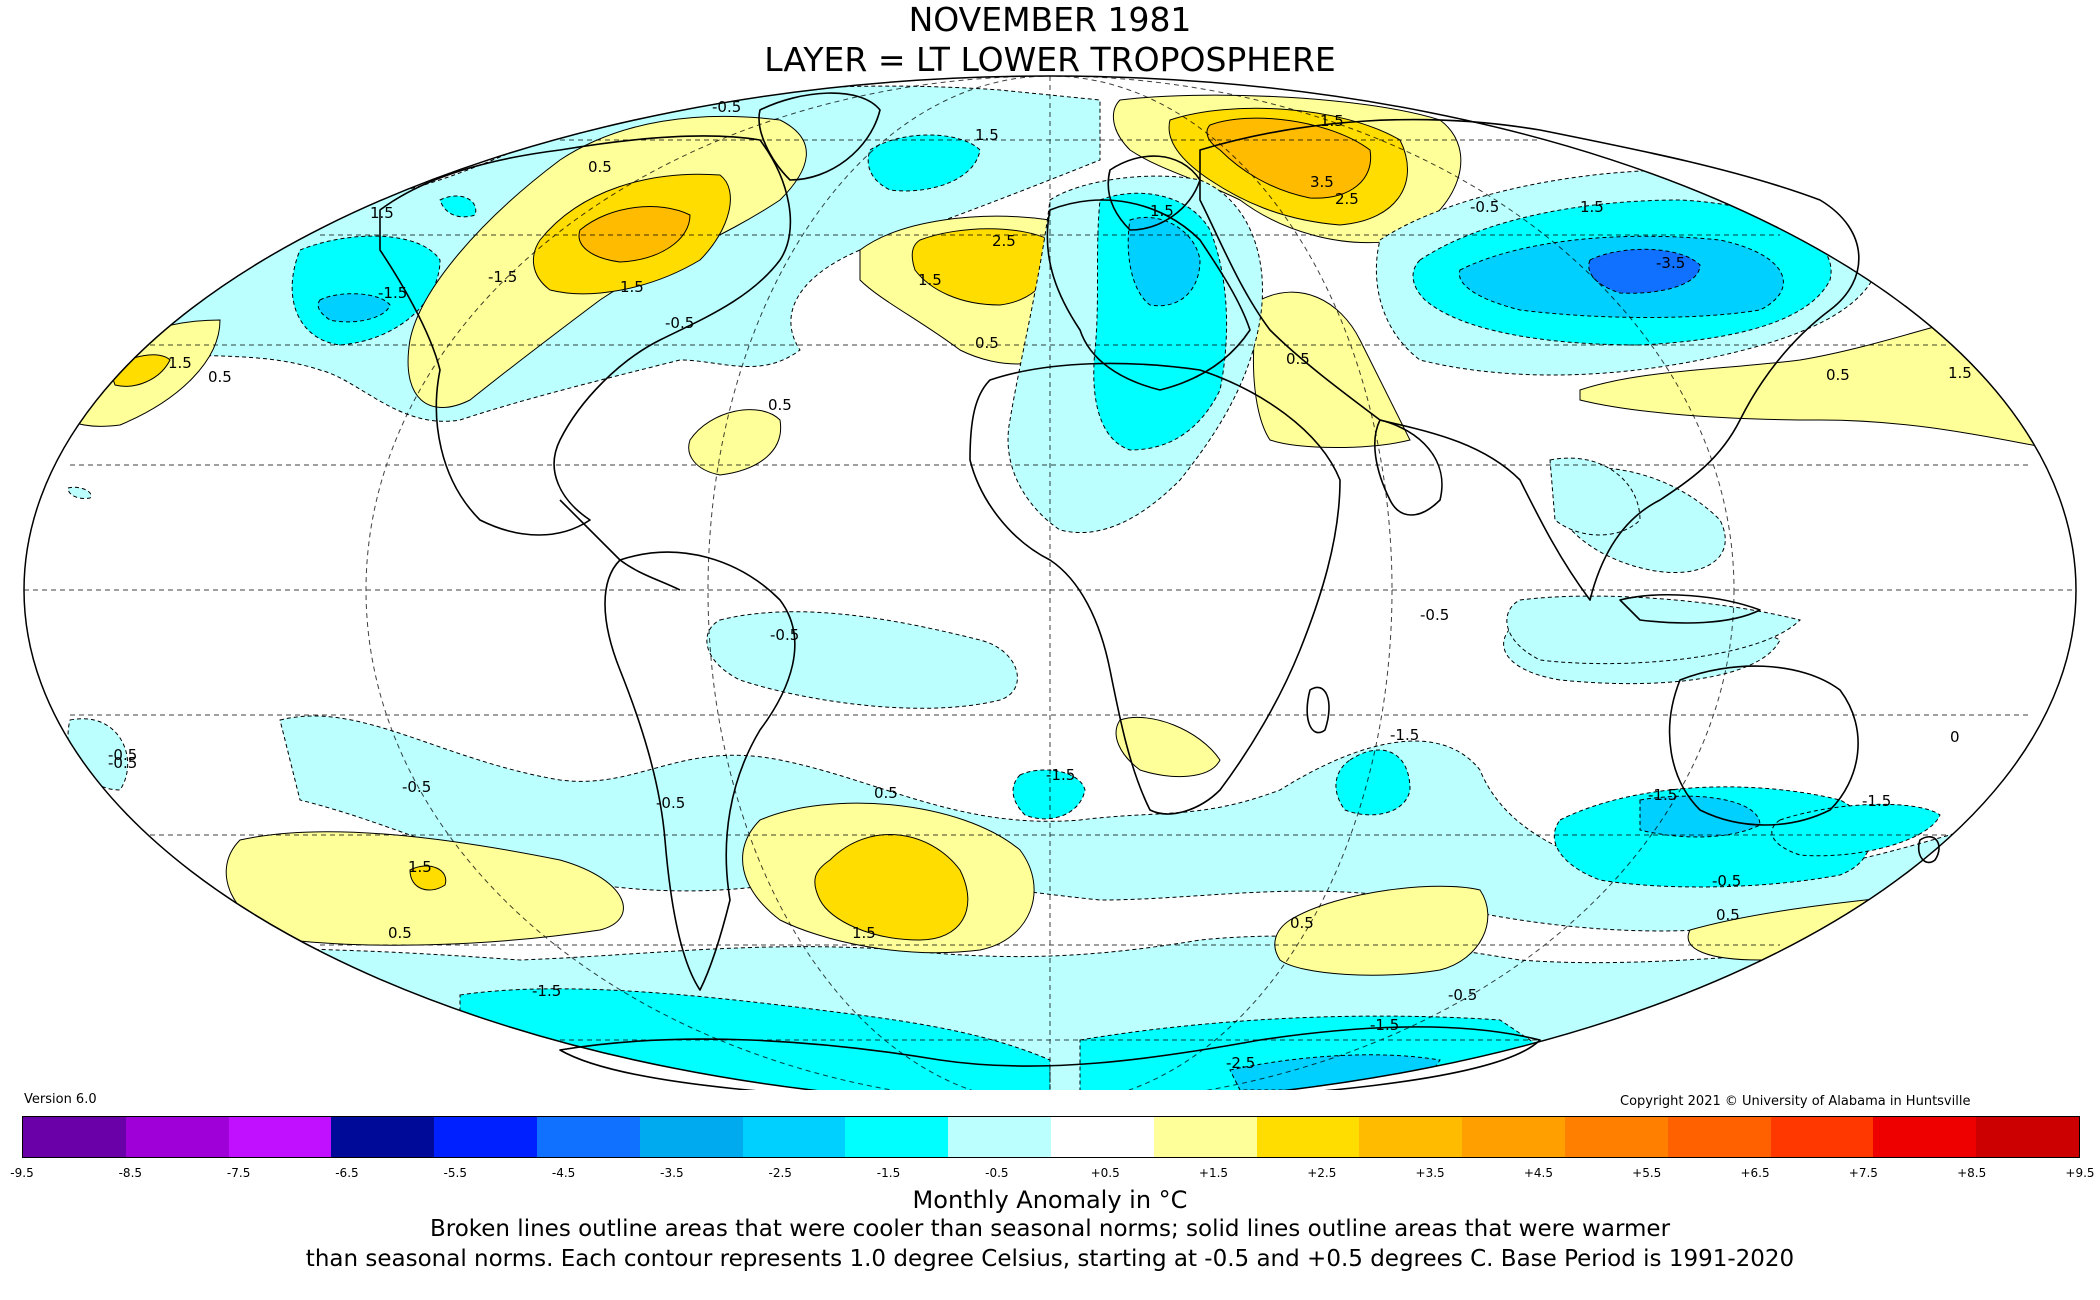 This screenshot has width=2100, height=1300. What do you see at coordinates (1322, 182) in the screenshot?
I see `contour-label: 3.5` at bounding box center [1322, 182].